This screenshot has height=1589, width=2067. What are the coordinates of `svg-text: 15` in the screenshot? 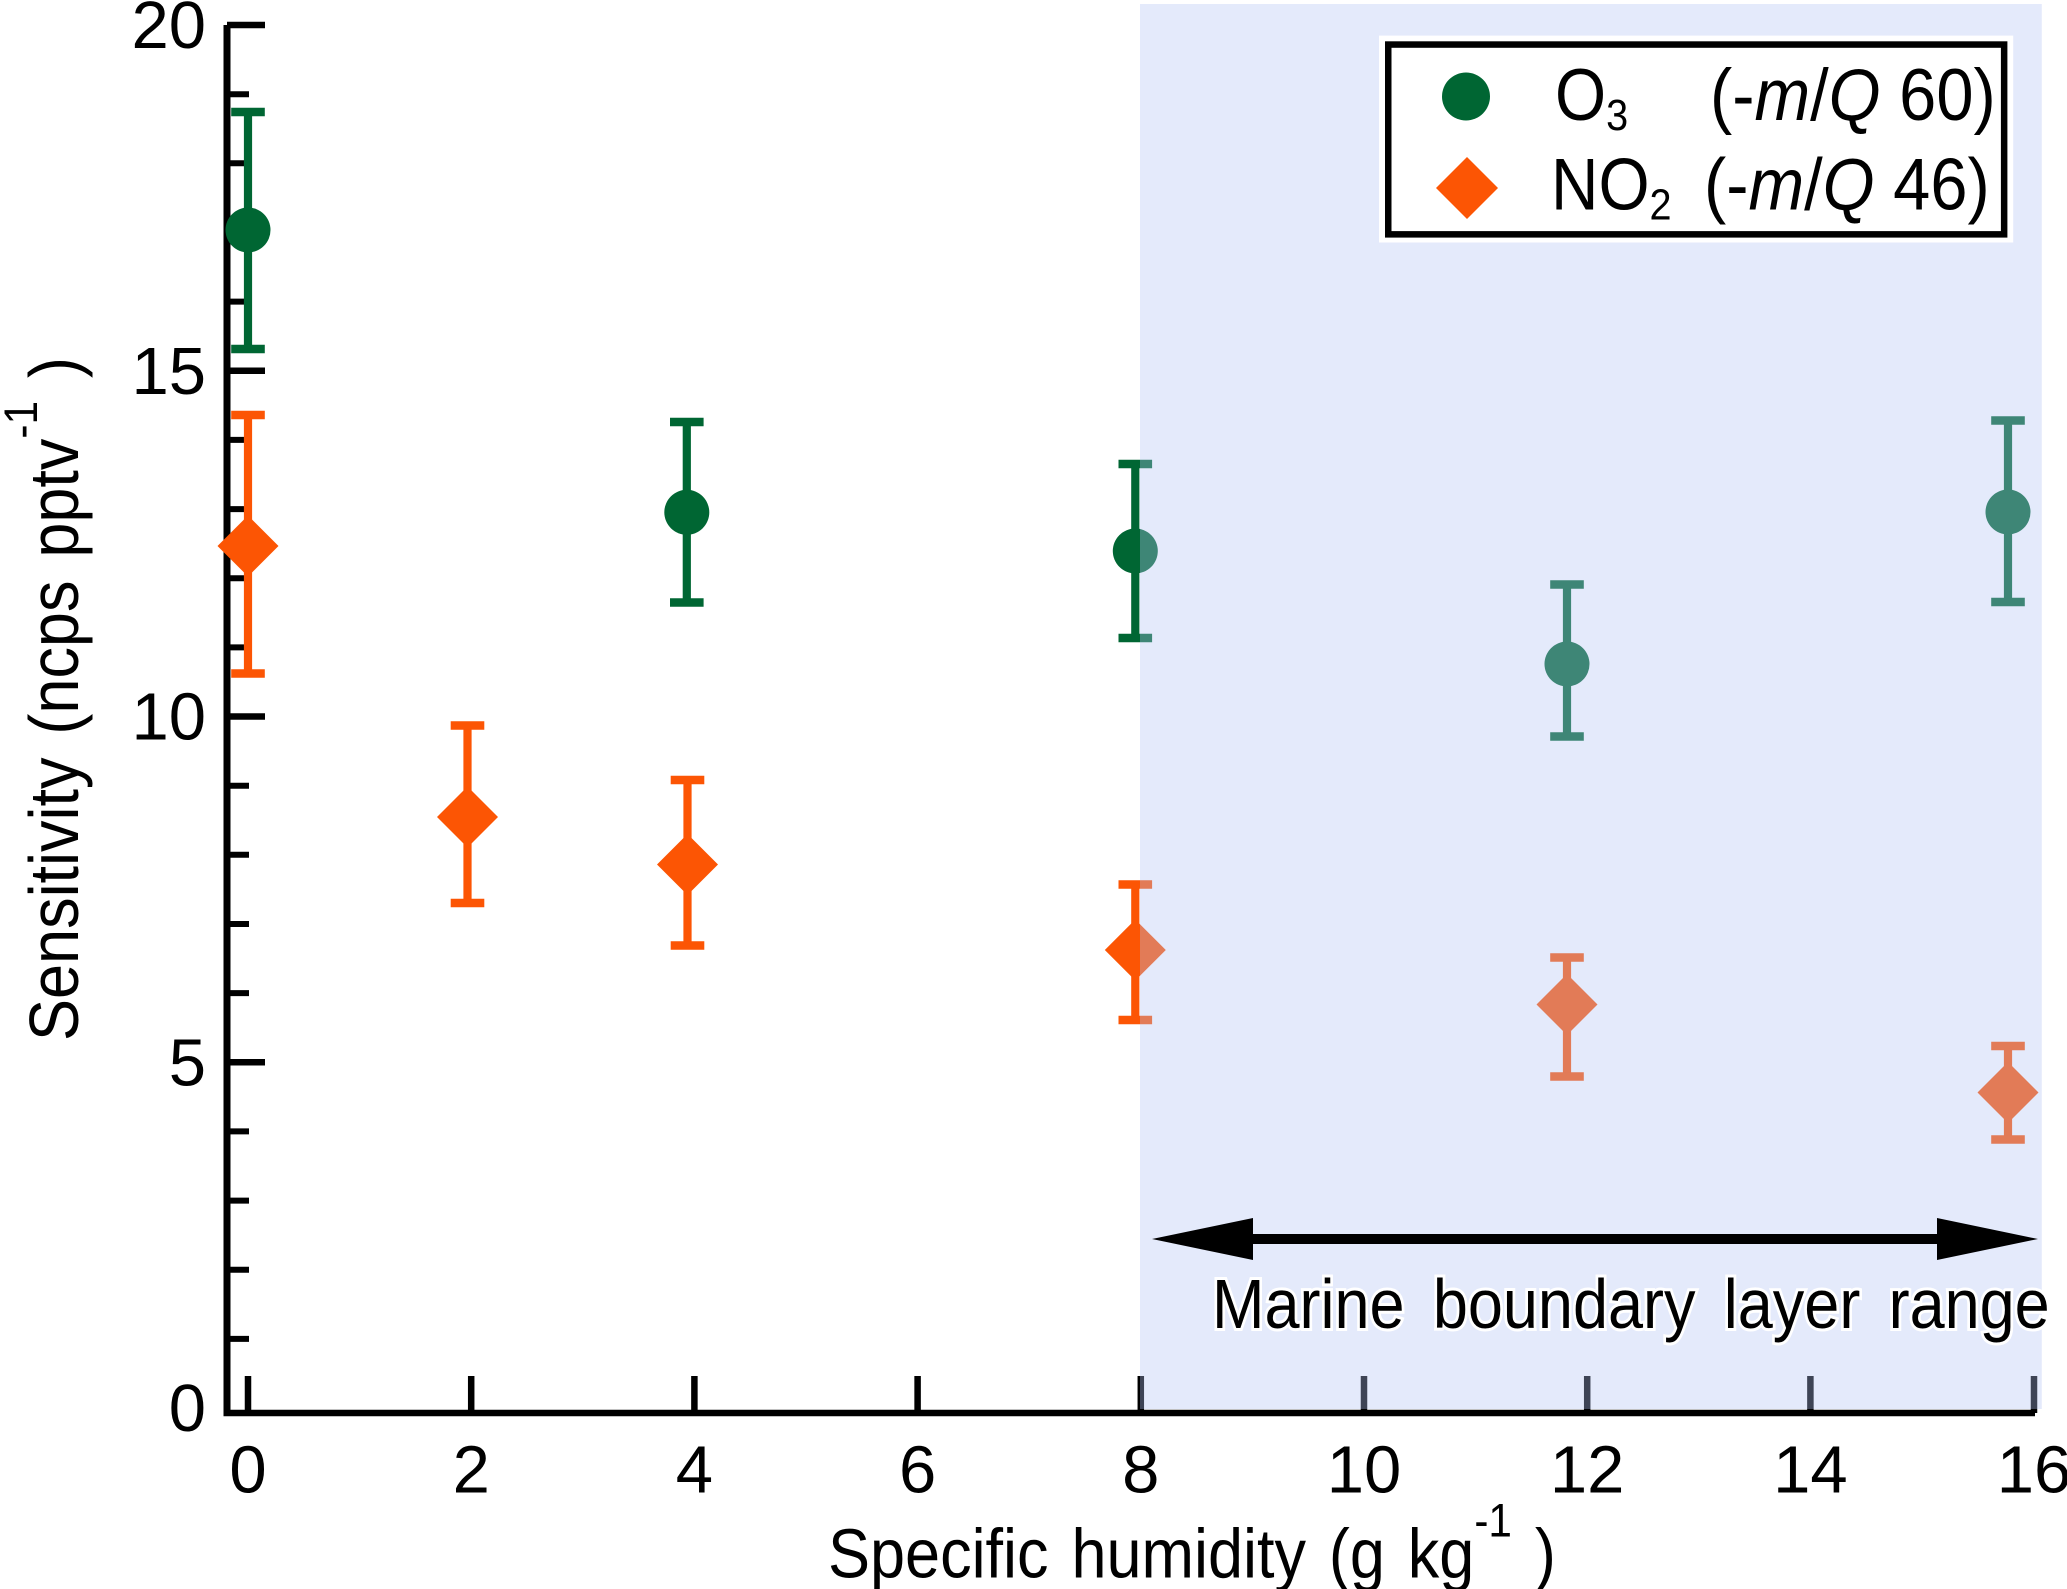 It's located at (168, 371).